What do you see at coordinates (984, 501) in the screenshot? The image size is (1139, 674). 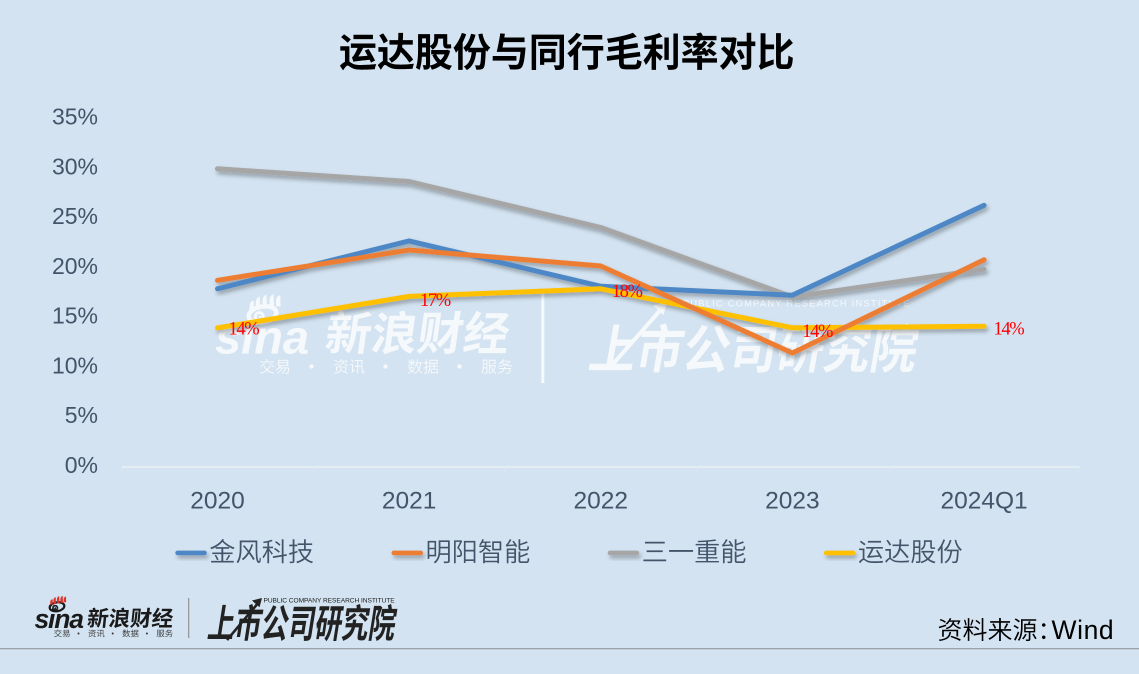 I see `svg-text: 2024Q1` at bounding box center [984, 501].